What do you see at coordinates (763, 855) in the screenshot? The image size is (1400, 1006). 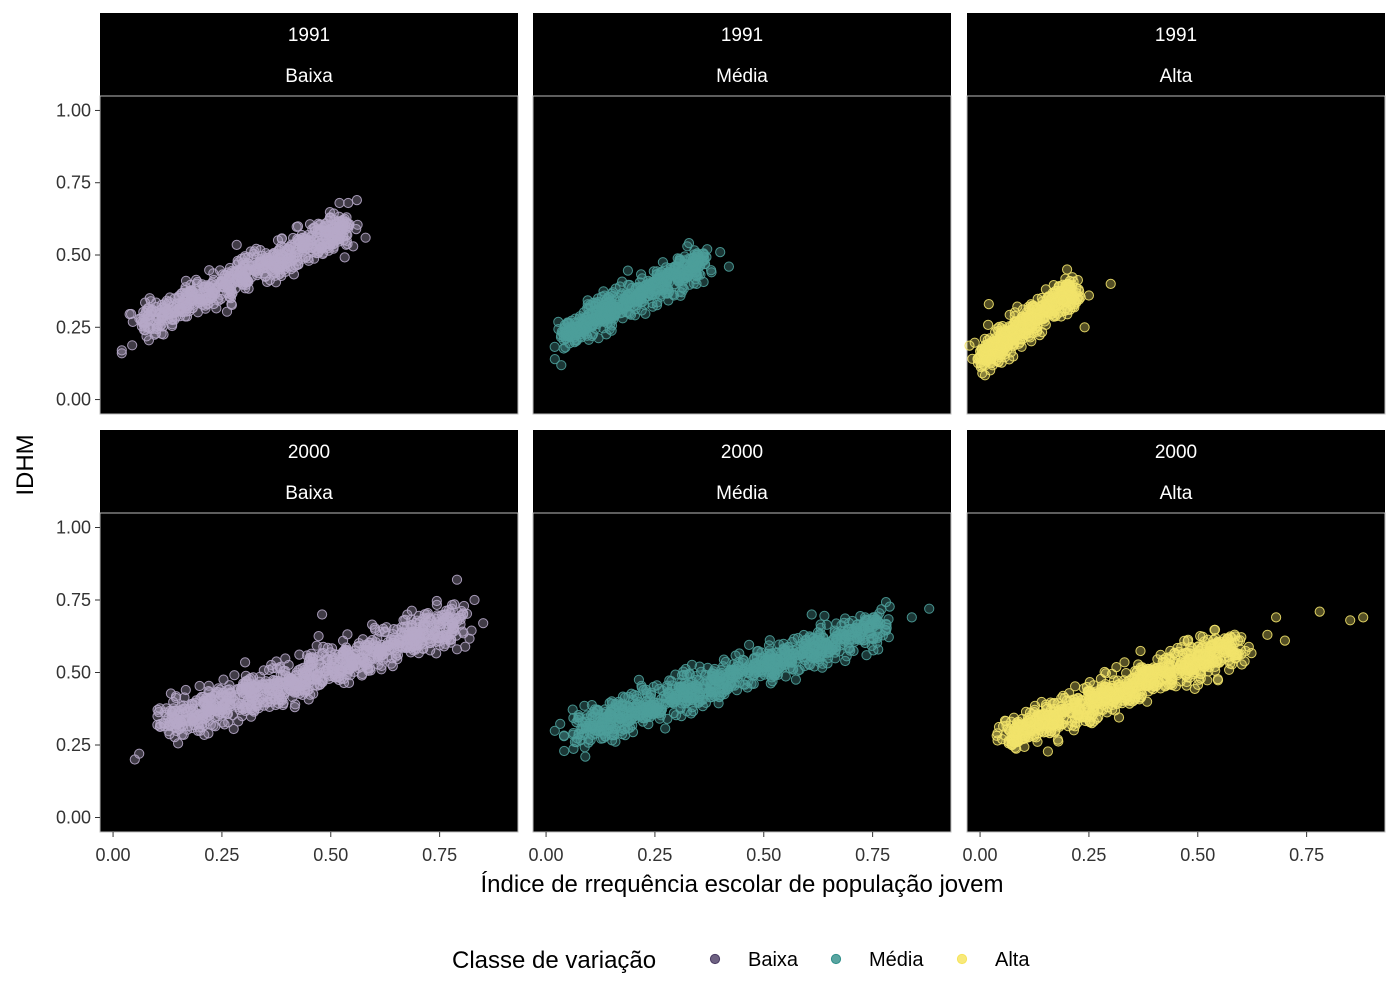 I see `x-tick-label: 0.50` at bounding box center [763, 855].